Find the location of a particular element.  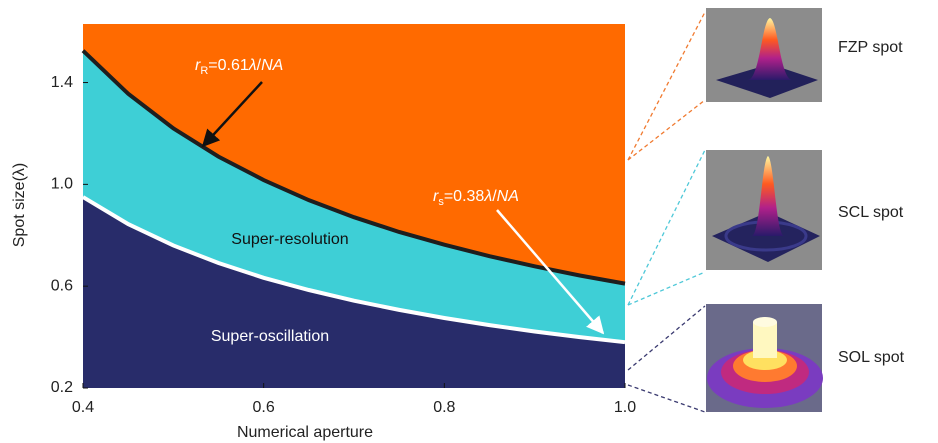

inset-label: SOL spot is located at coordinates (871, 357).